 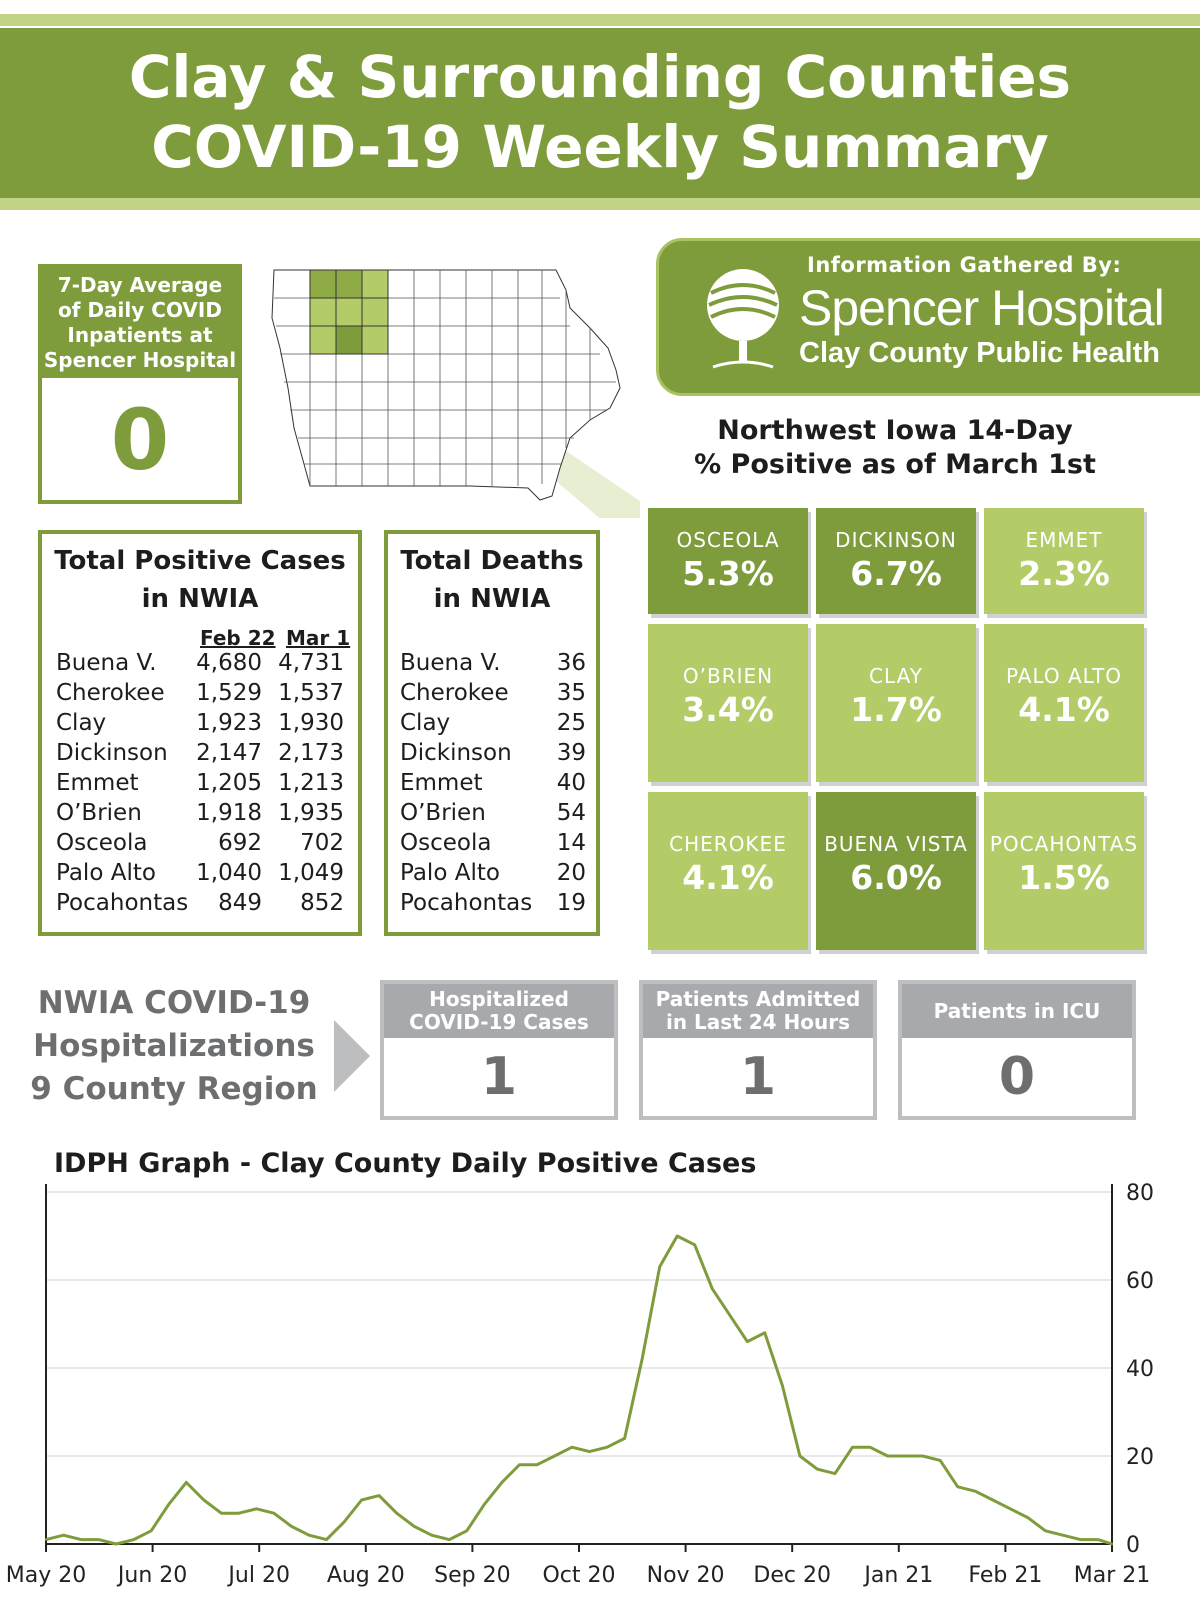 I want to click on tile-percent: 1.5%, so click(x=1064, y=877).